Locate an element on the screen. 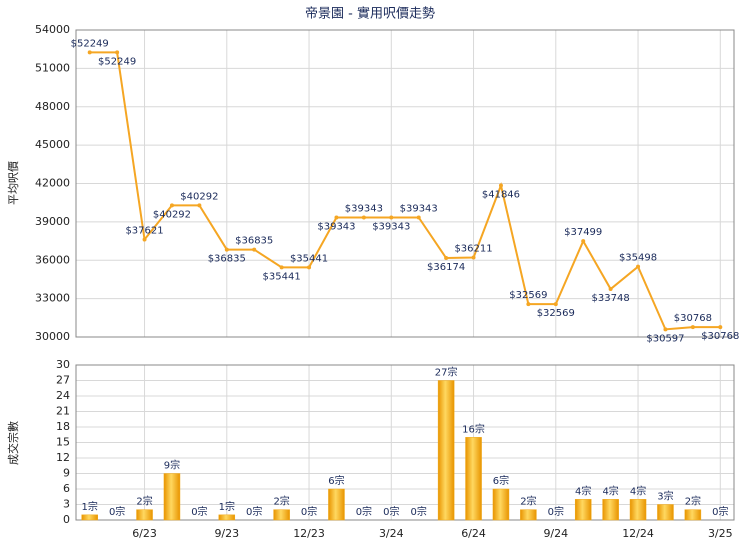 Image resolution: width=740 pixels, height=550 pixels. y-tick-label: 27 is located at coordinates (63, 380).